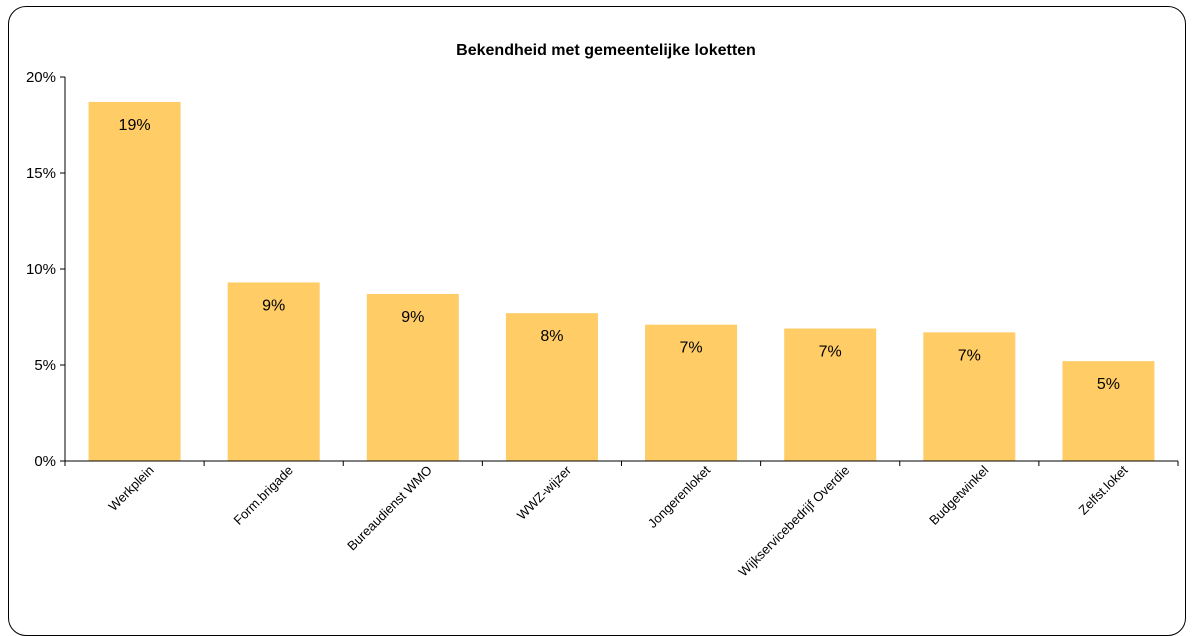 The width and height of the screenshot is (1192, 636). Describe the element at coordinates (41, 173) in the screenshot. I see `y-tick-label-3: 15%` at that location.